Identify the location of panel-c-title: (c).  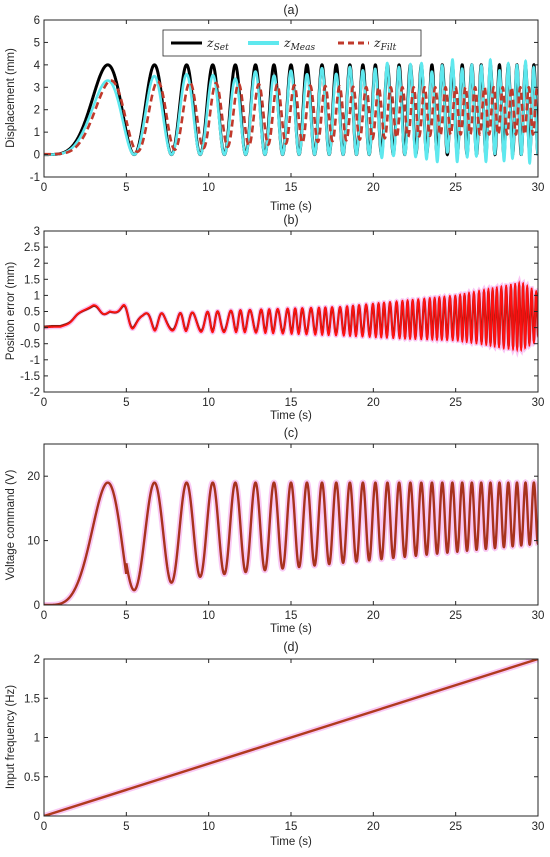
(291, 433).